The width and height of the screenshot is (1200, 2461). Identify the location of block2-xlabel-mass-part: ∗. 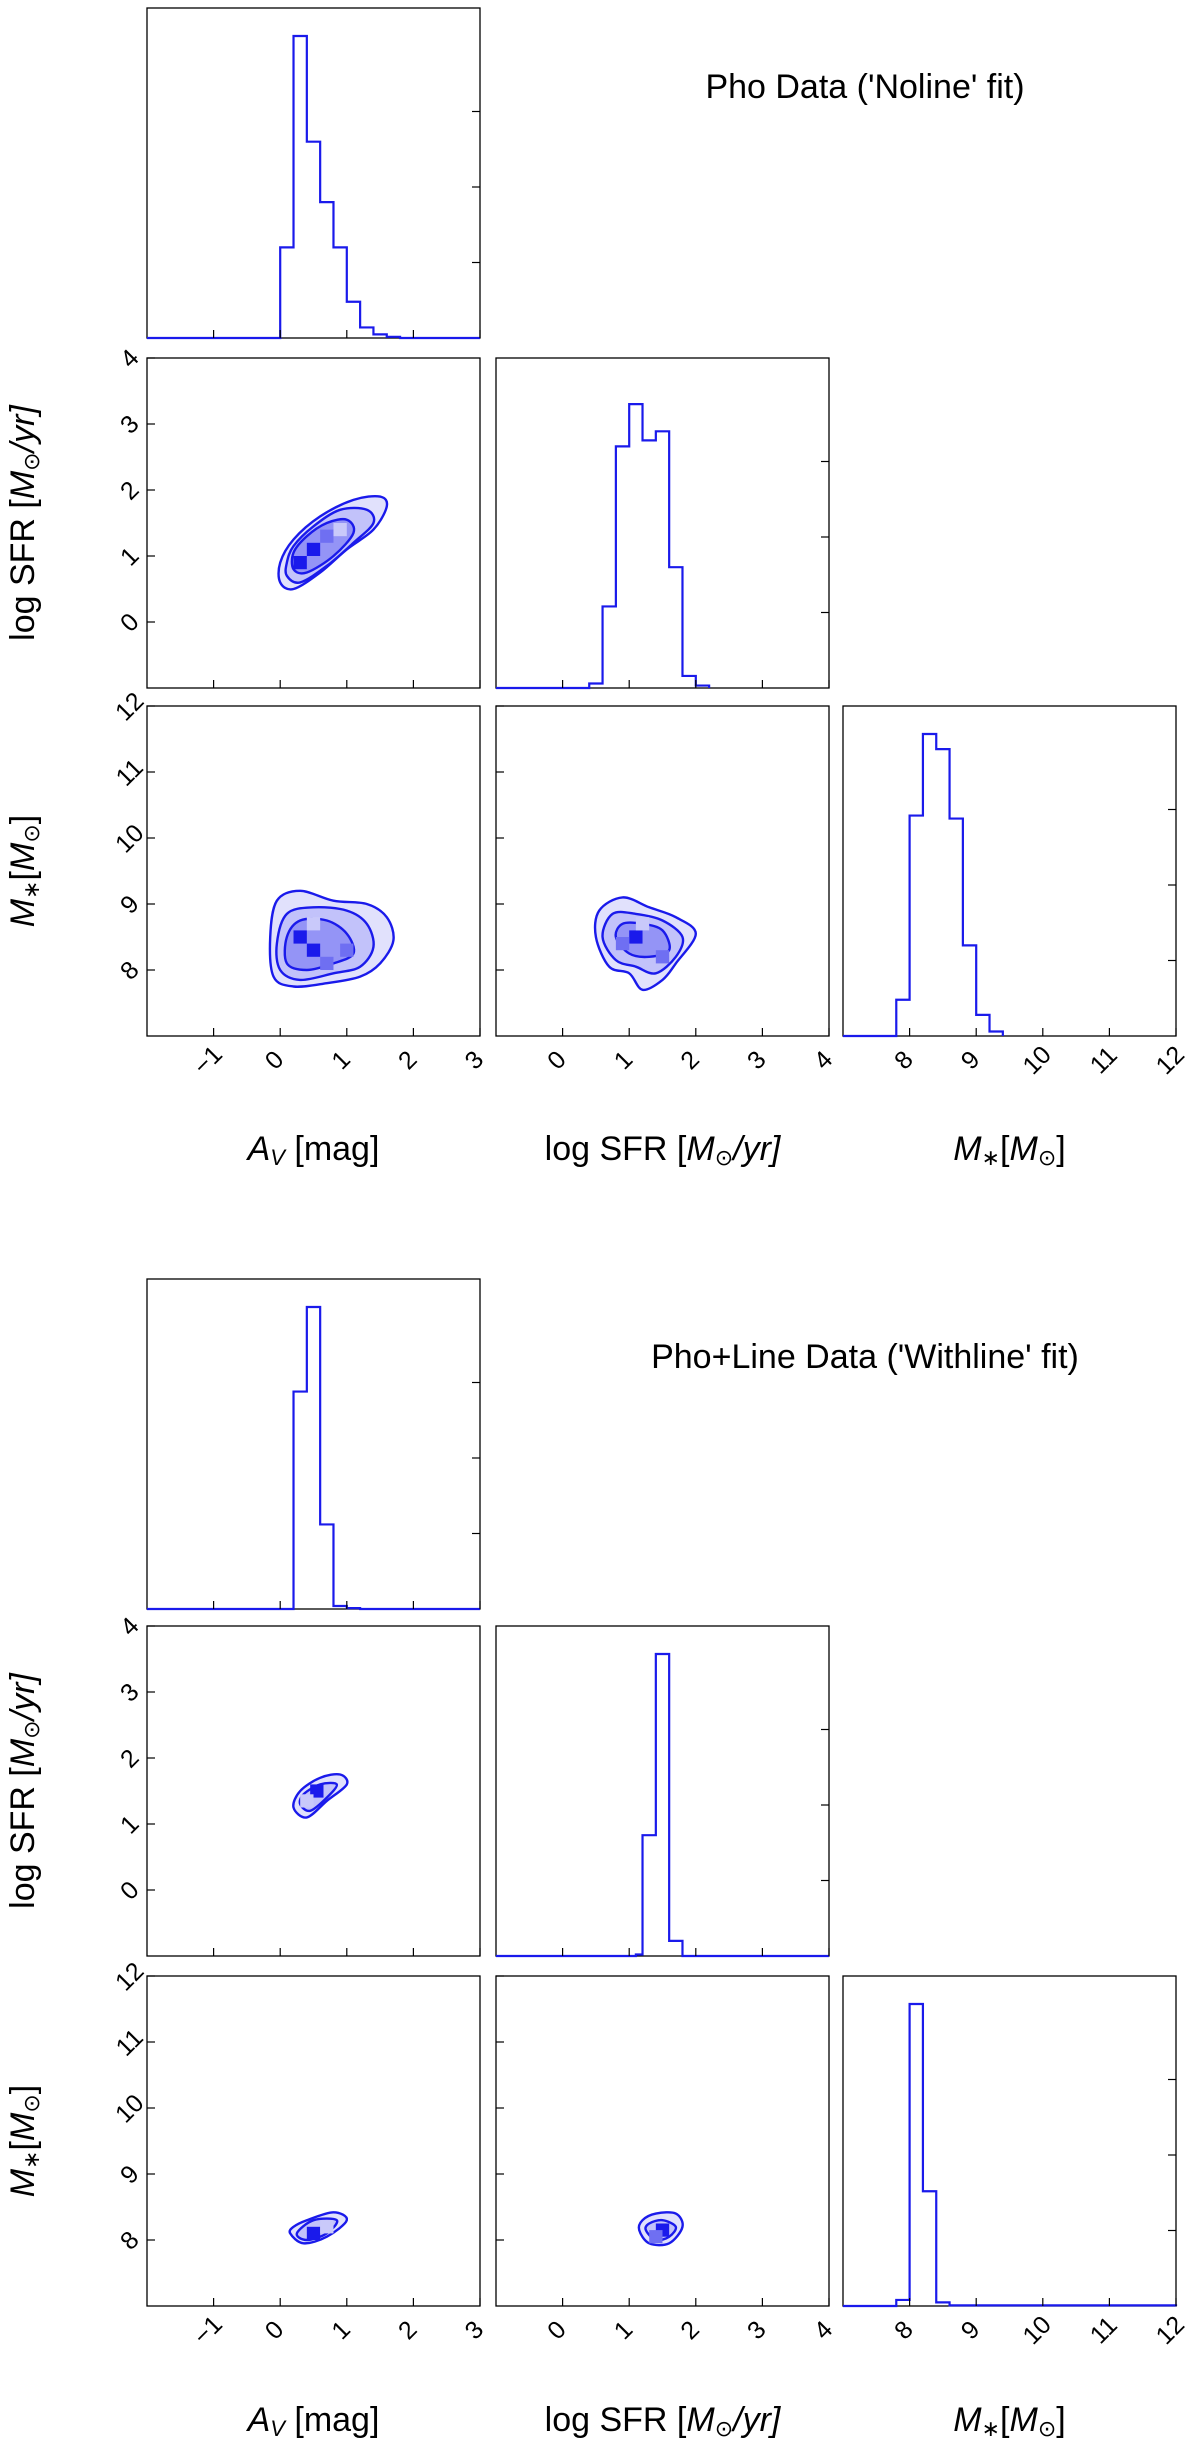
(991, 2428).